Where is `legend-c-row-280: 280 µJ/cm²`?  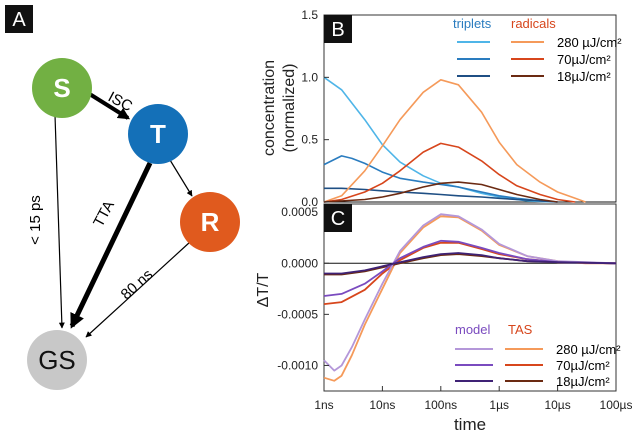 legend-c-row-280: 280 µJ/cm² is located at coordinates (588, 349).